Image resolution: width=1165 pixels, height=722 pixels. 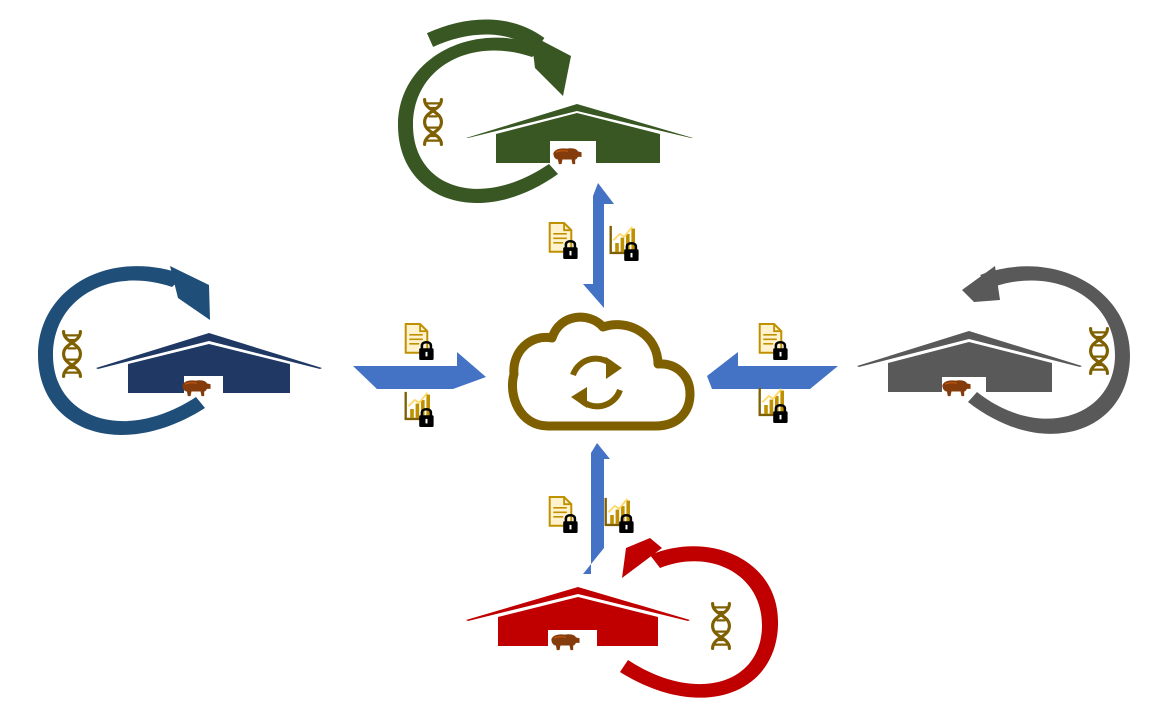 I want to click on farm-east, so click(x=993, y=350).